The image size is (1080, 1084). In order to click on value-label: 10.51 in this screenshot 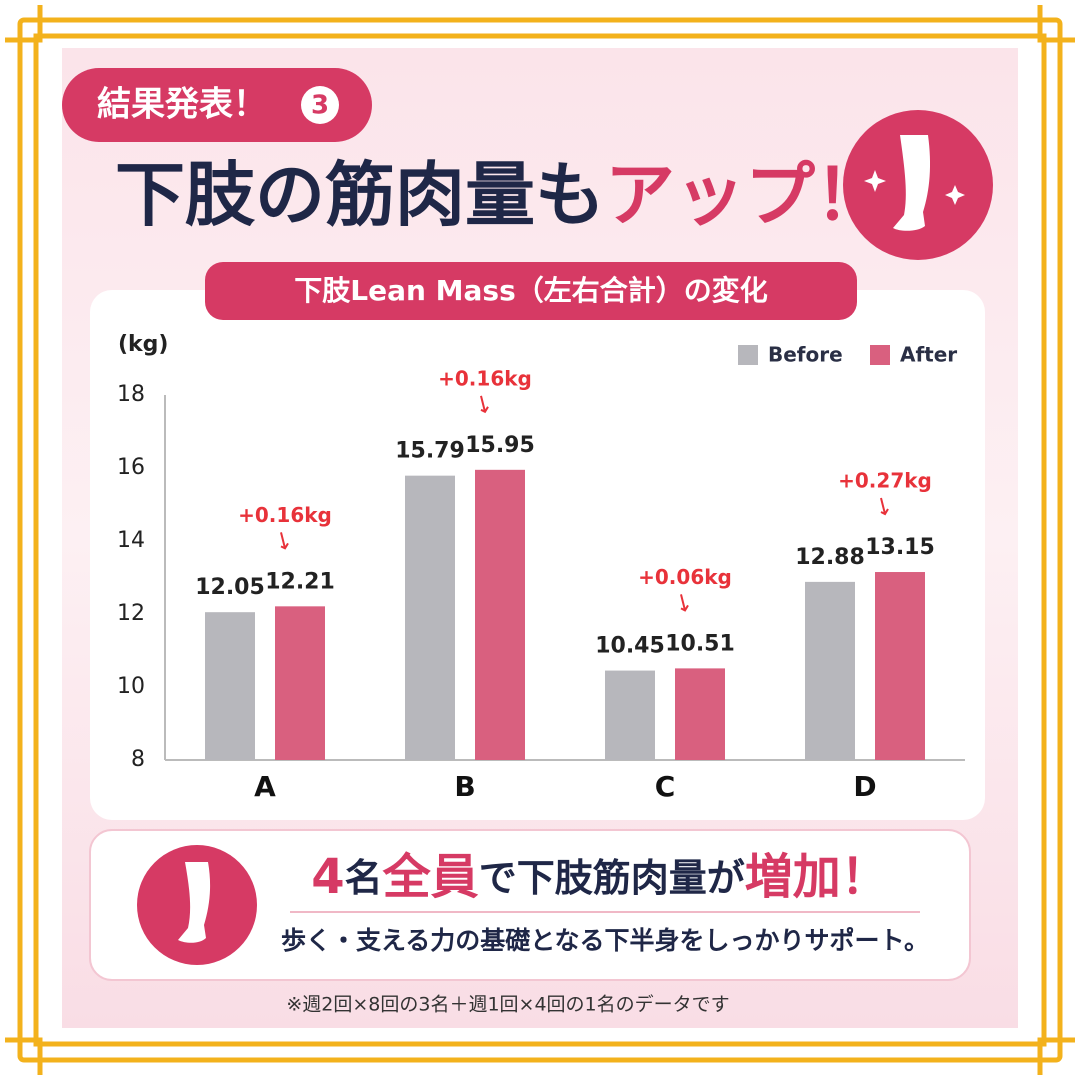, I will do `click(700, 643)`.